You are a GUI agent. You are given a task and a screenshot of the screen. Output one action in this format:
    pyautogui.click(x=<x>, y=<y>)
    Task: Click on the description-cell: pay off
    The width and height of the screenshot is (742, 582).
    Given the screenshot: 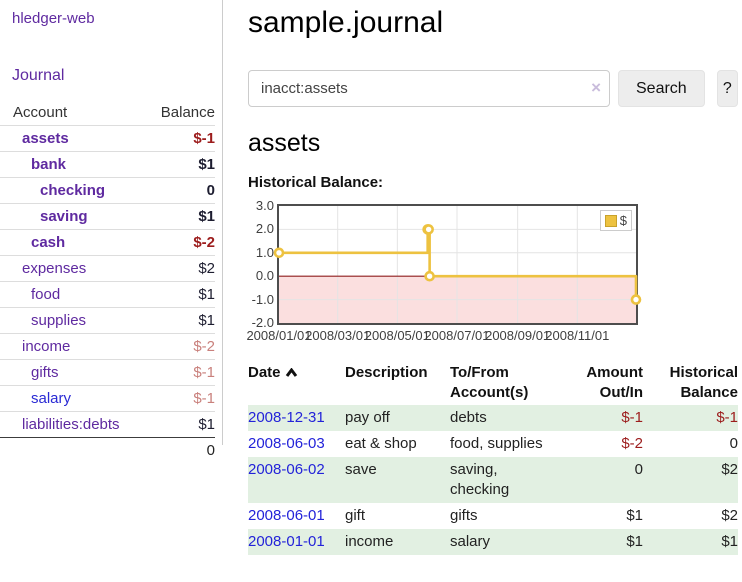 What is the action you would take?
    pyautogui.click(x=367, y=417)
    